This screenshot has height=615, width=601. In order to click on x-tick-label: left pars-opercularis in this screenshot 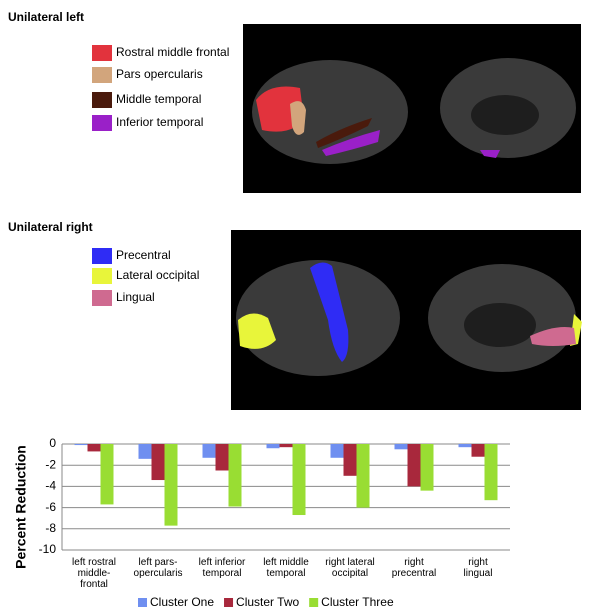, I will do `click(158, 568)`.